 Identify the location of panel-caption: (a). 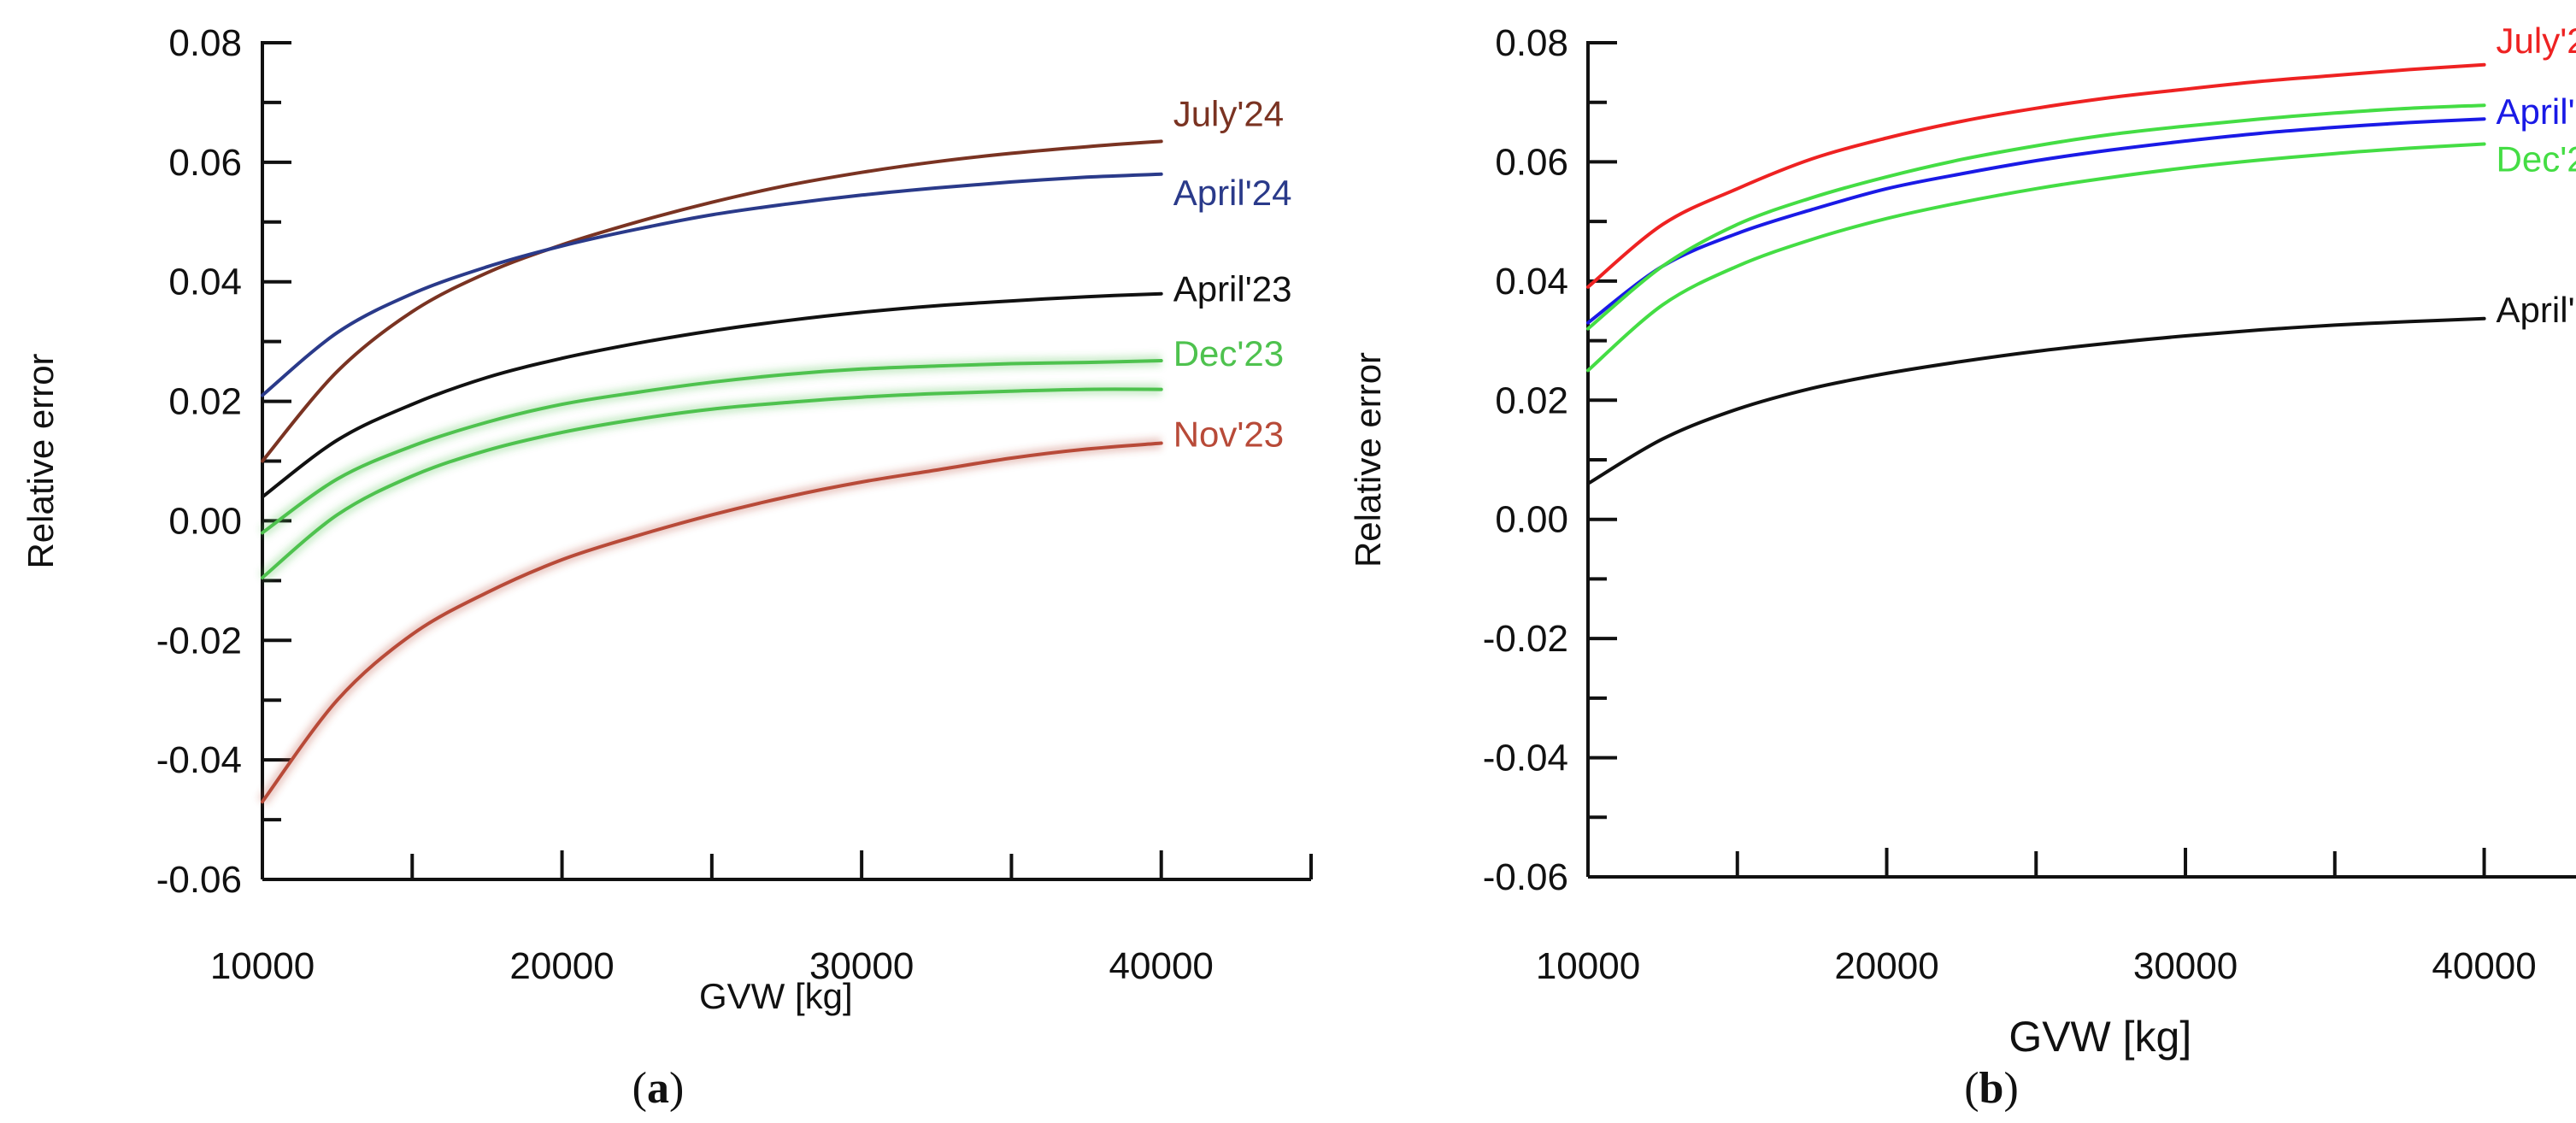
(658, 1088).